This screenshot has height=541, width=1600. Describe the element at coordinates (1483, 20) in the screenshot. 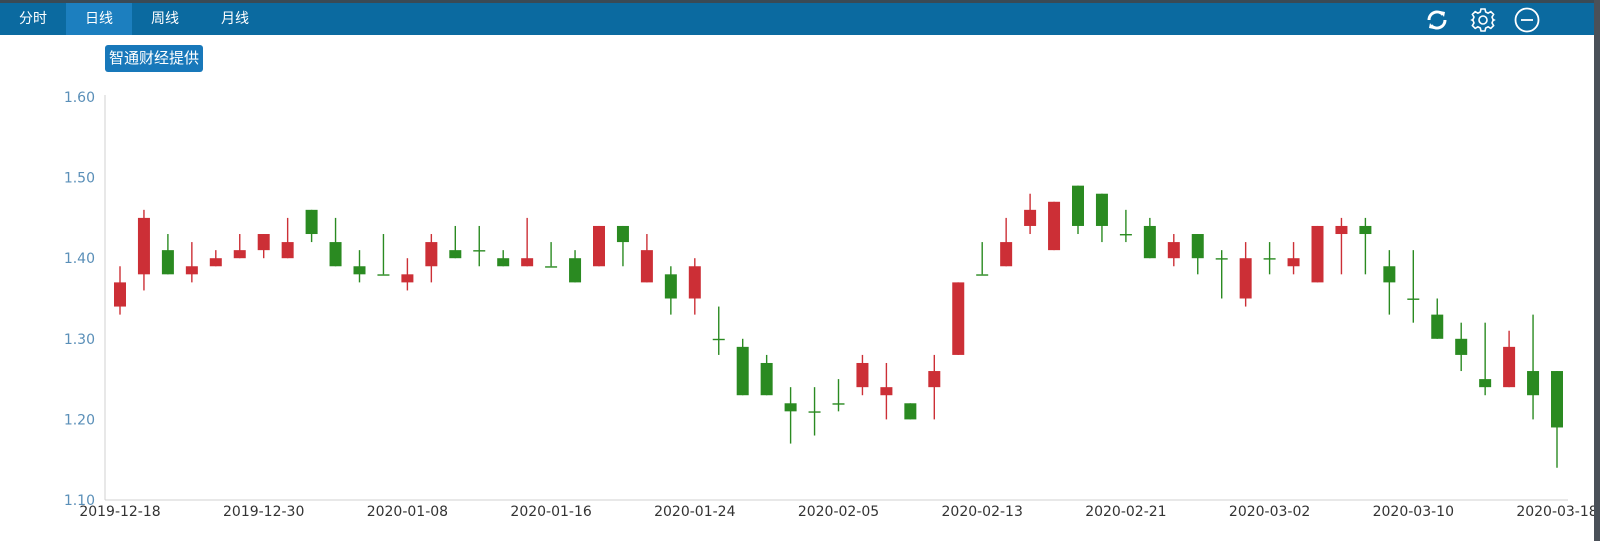

I see `gear-icon` at that location.